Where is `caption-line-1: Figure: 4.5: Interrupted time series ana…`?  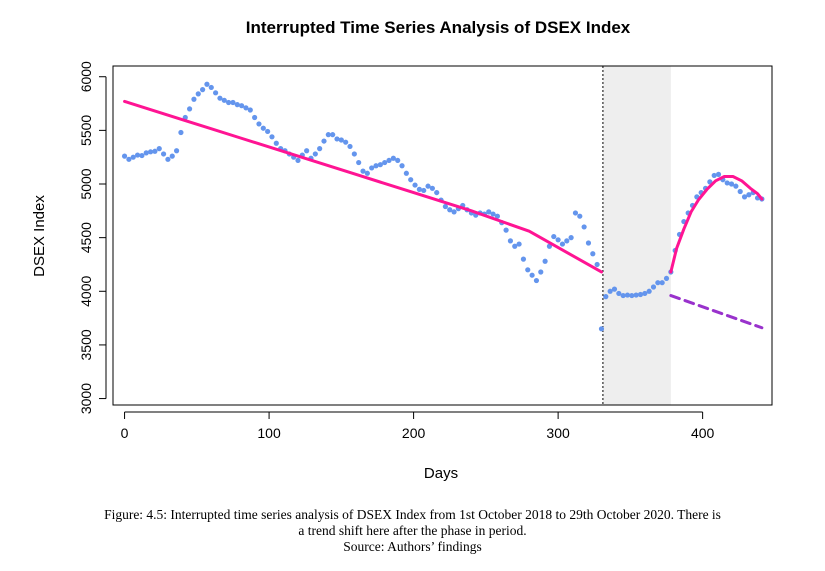 caption-line-1: Figure: 4.5: Interrupted time series ana… is located at coordinates (412, 514).